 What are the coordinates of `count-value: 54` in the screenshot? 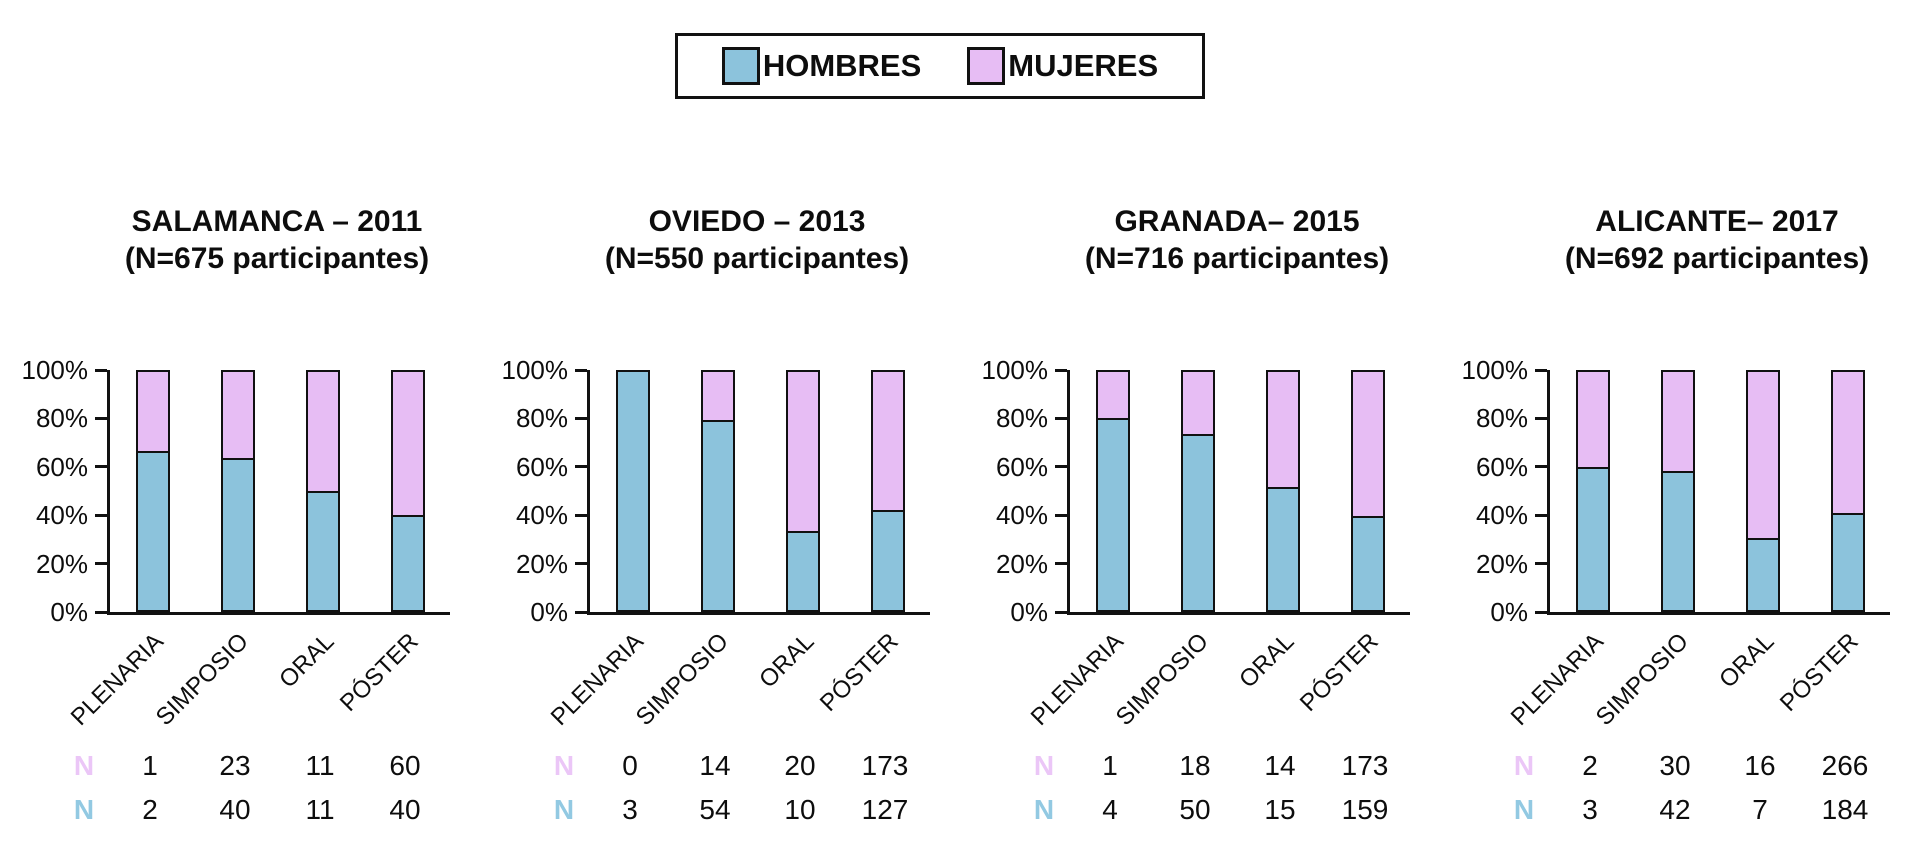 It's located at (715, 809).